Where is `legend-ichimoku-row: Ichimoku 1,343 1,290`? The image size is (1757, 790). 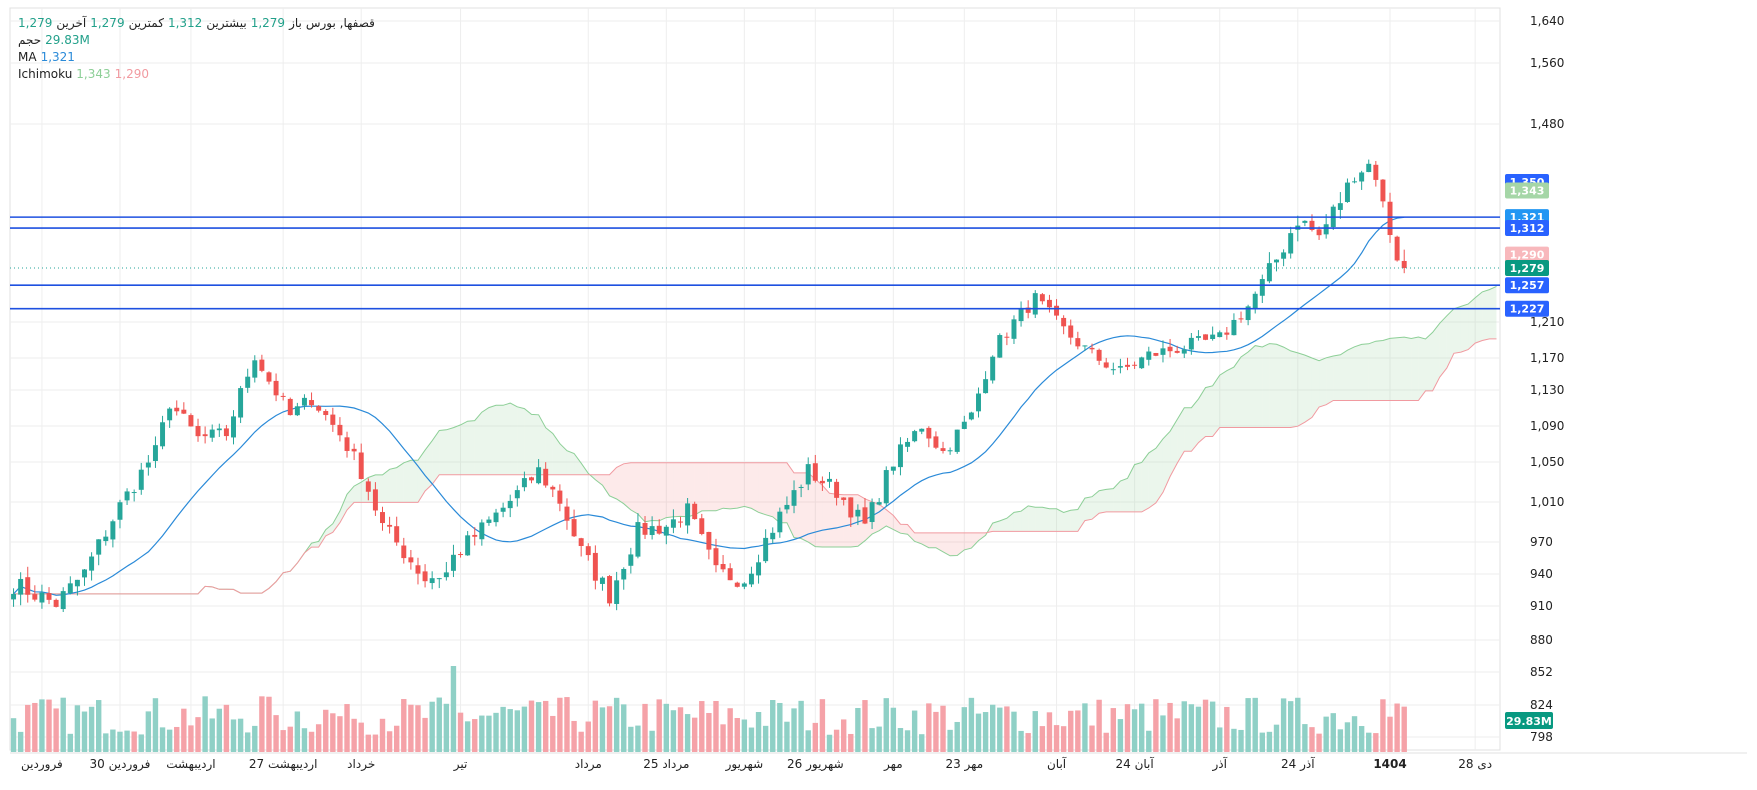
legend-ichimoku-row: Ichimoku 1,343 1,290 is located at coordinates (183, 74).